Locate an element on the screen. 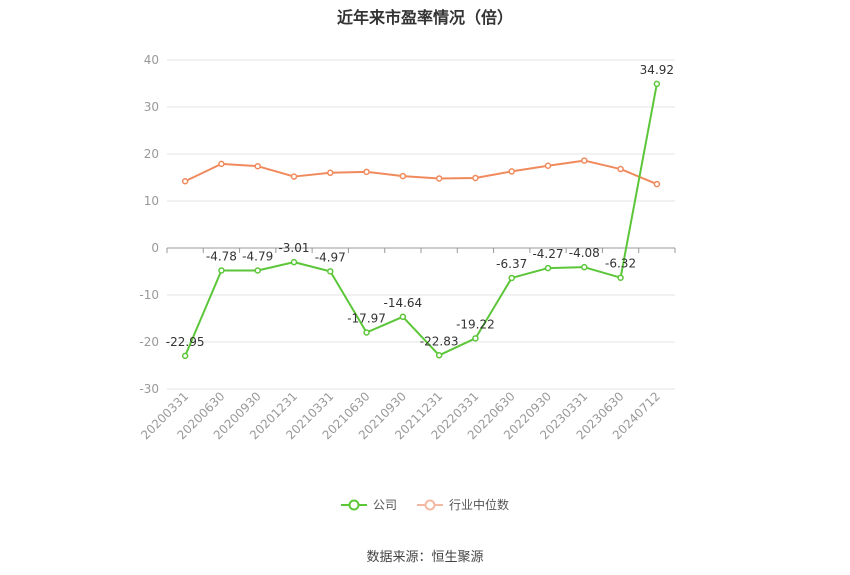 The width and height of the screenshot is (850, 575). legend-label-company: 公司 is located at coordinates (384, 505).